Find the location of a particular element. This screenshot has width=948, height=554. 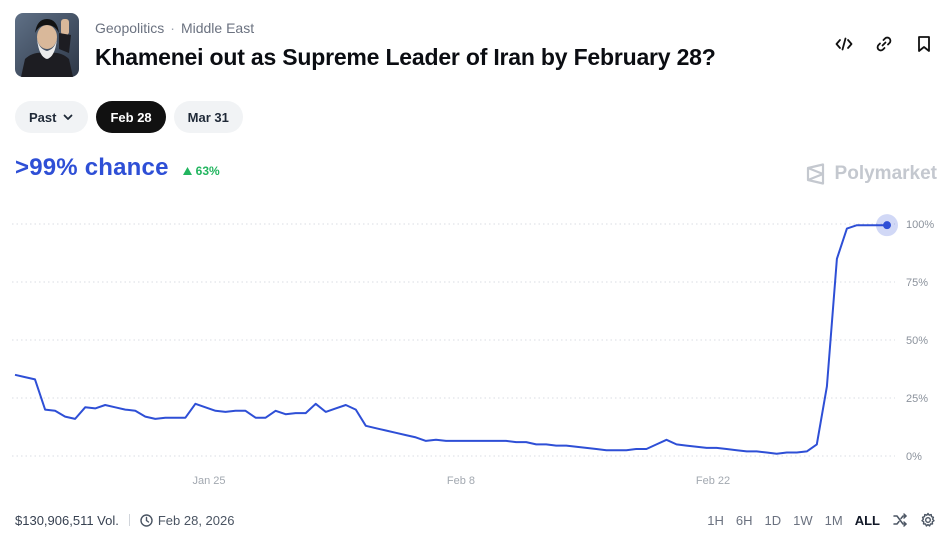

brand-name: Polymarket is located at coordinates (885, 173).